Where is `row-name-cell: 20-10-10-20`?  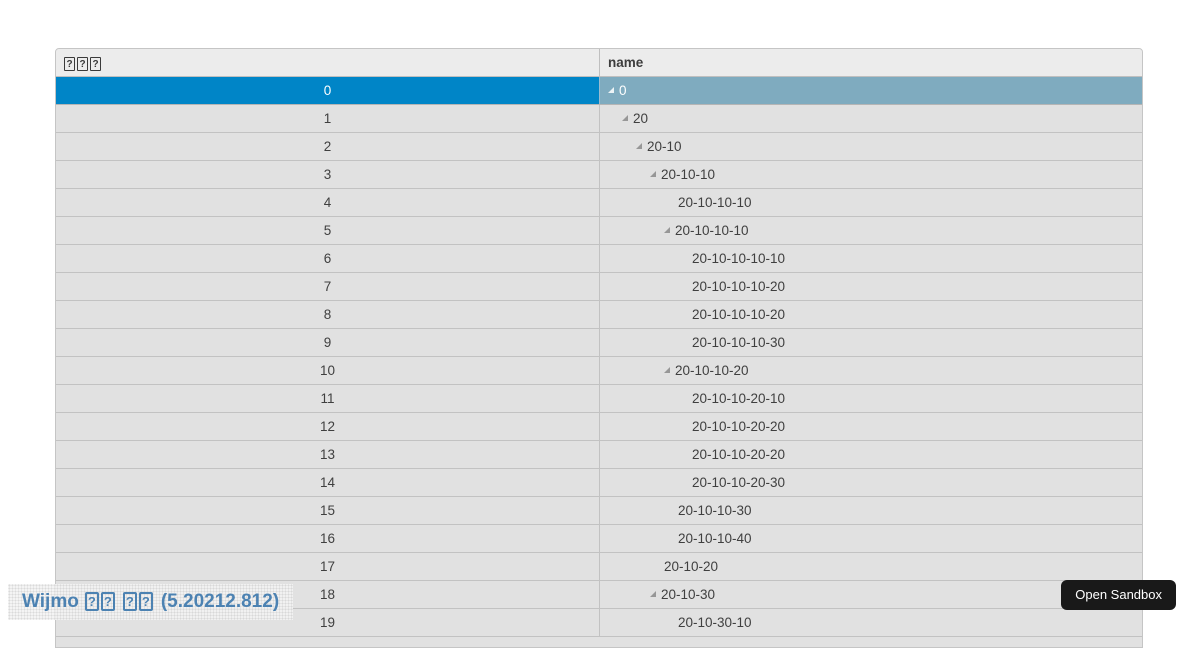
row-name-cell: 20-10-10-20 is located at coordinates (871, 370).